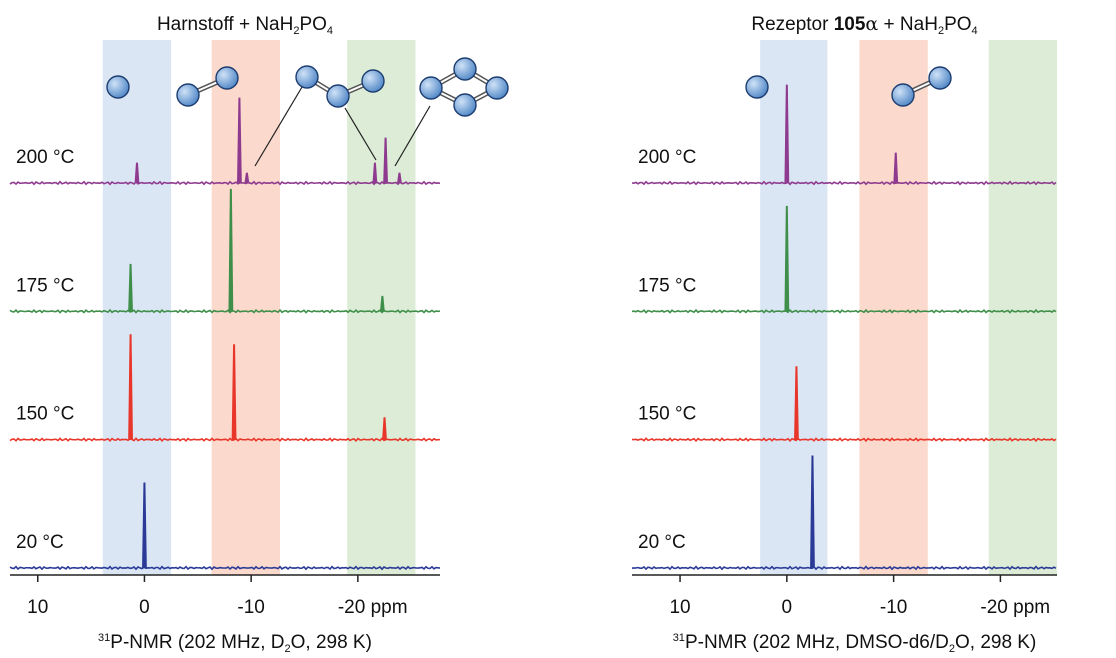 The width and height of the screenshot is (1116, 658). Describe the element at coordinates (197, 642) in the screenshot. I see `x-axis-label-part: P-NMR (202 MHz, D` at that location.